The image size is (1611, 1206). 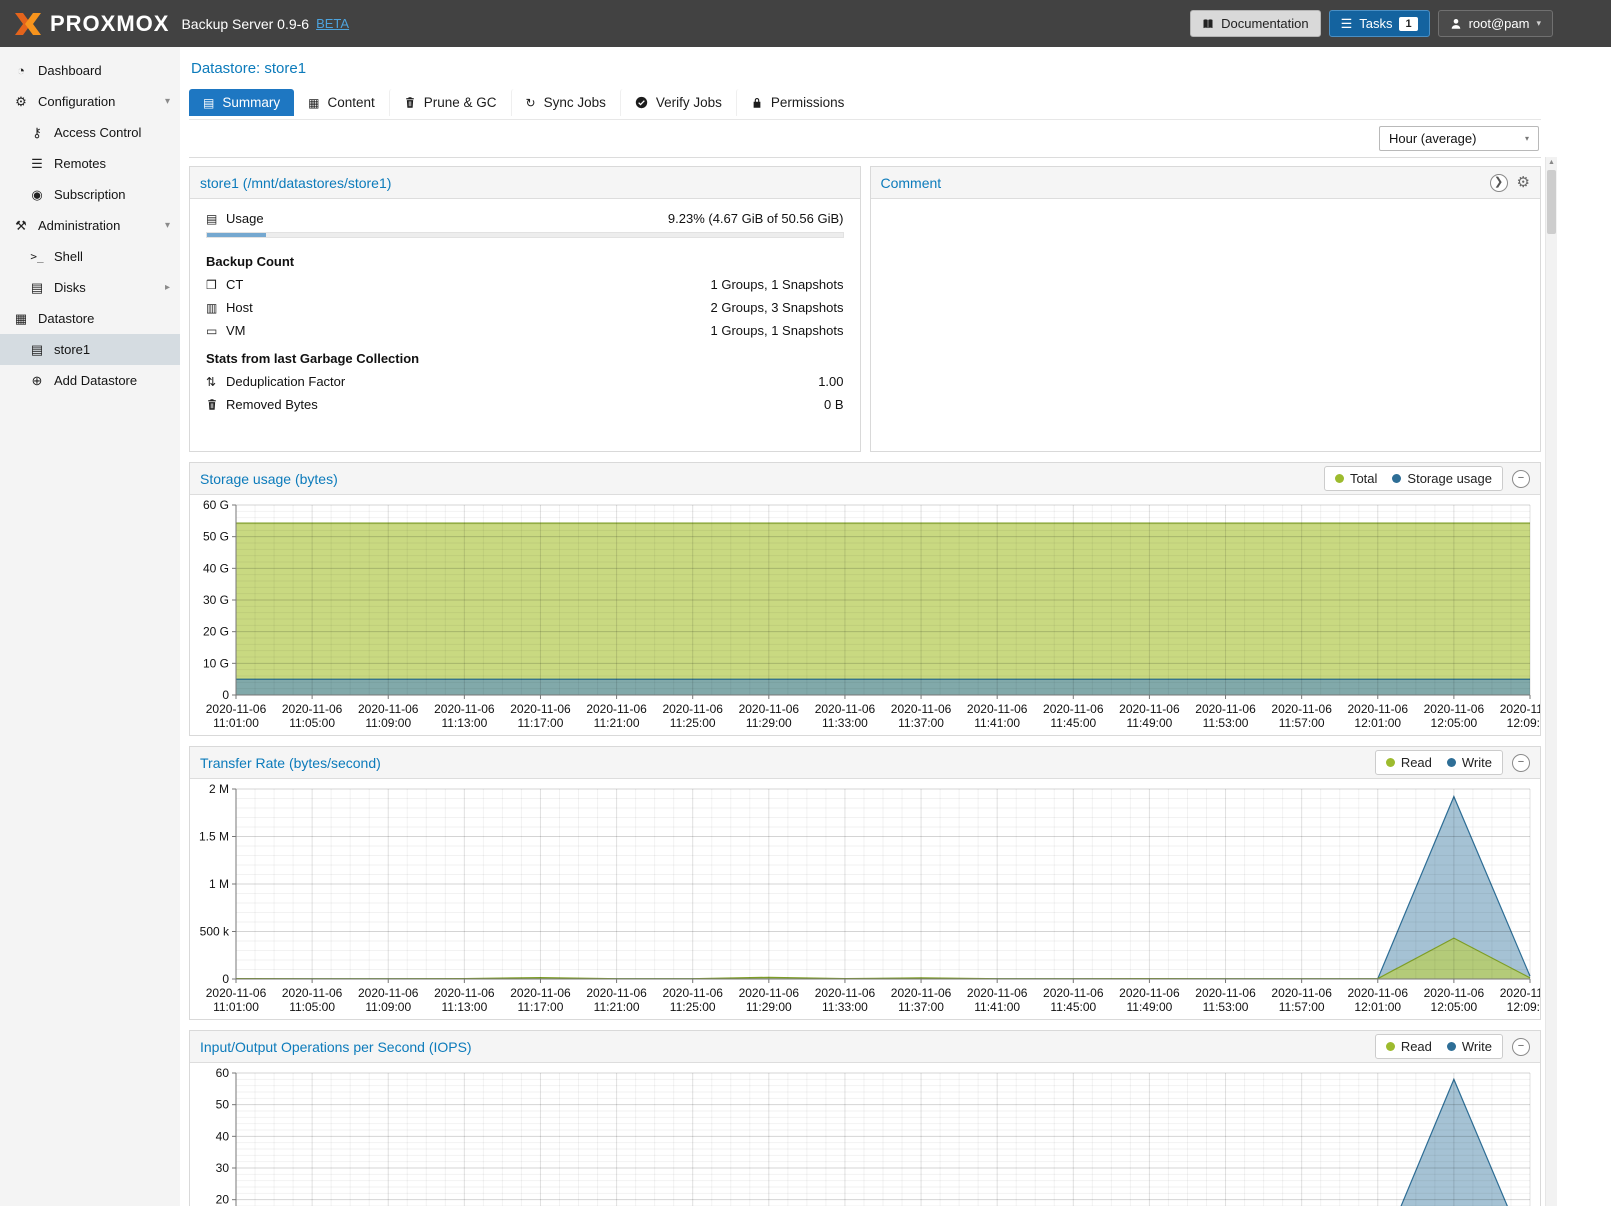 I want to click on panel-tools: Read Write −, so click(x=1452, y=762).